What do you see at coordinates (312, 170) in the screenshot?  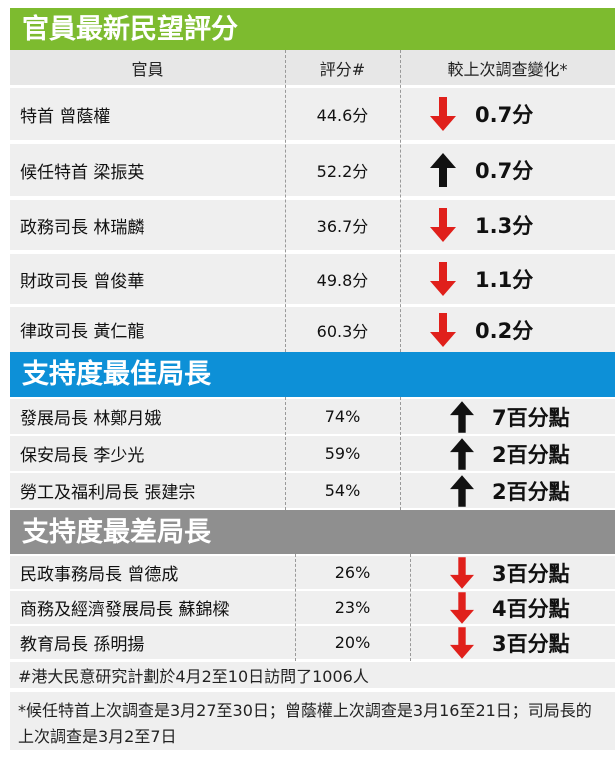 I see `table-row: 候任特首 梁振英 52.2分 0.7分` at bounding box center [312, 170].